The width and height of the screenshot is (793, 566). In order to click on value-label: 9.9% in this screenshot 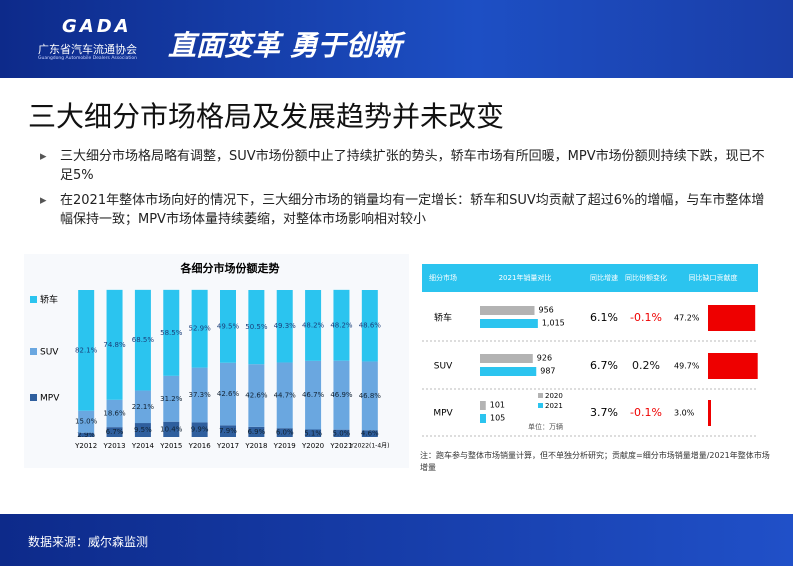, I will do `click(200, 430)`.